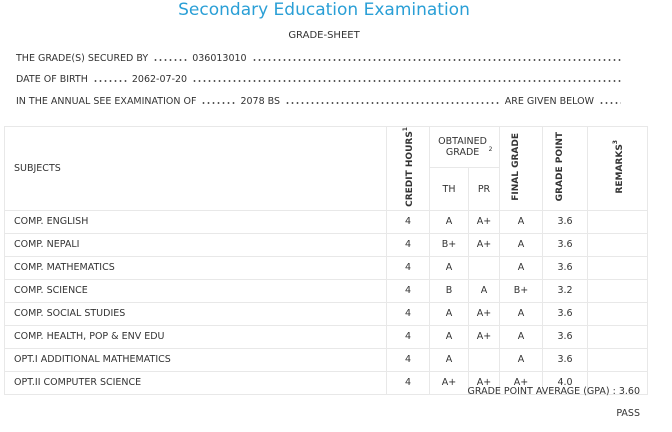  What do you see at coordinates (449, 189) in the screenshot?
I see `header-th: TH` at bounding box center [449, 189].